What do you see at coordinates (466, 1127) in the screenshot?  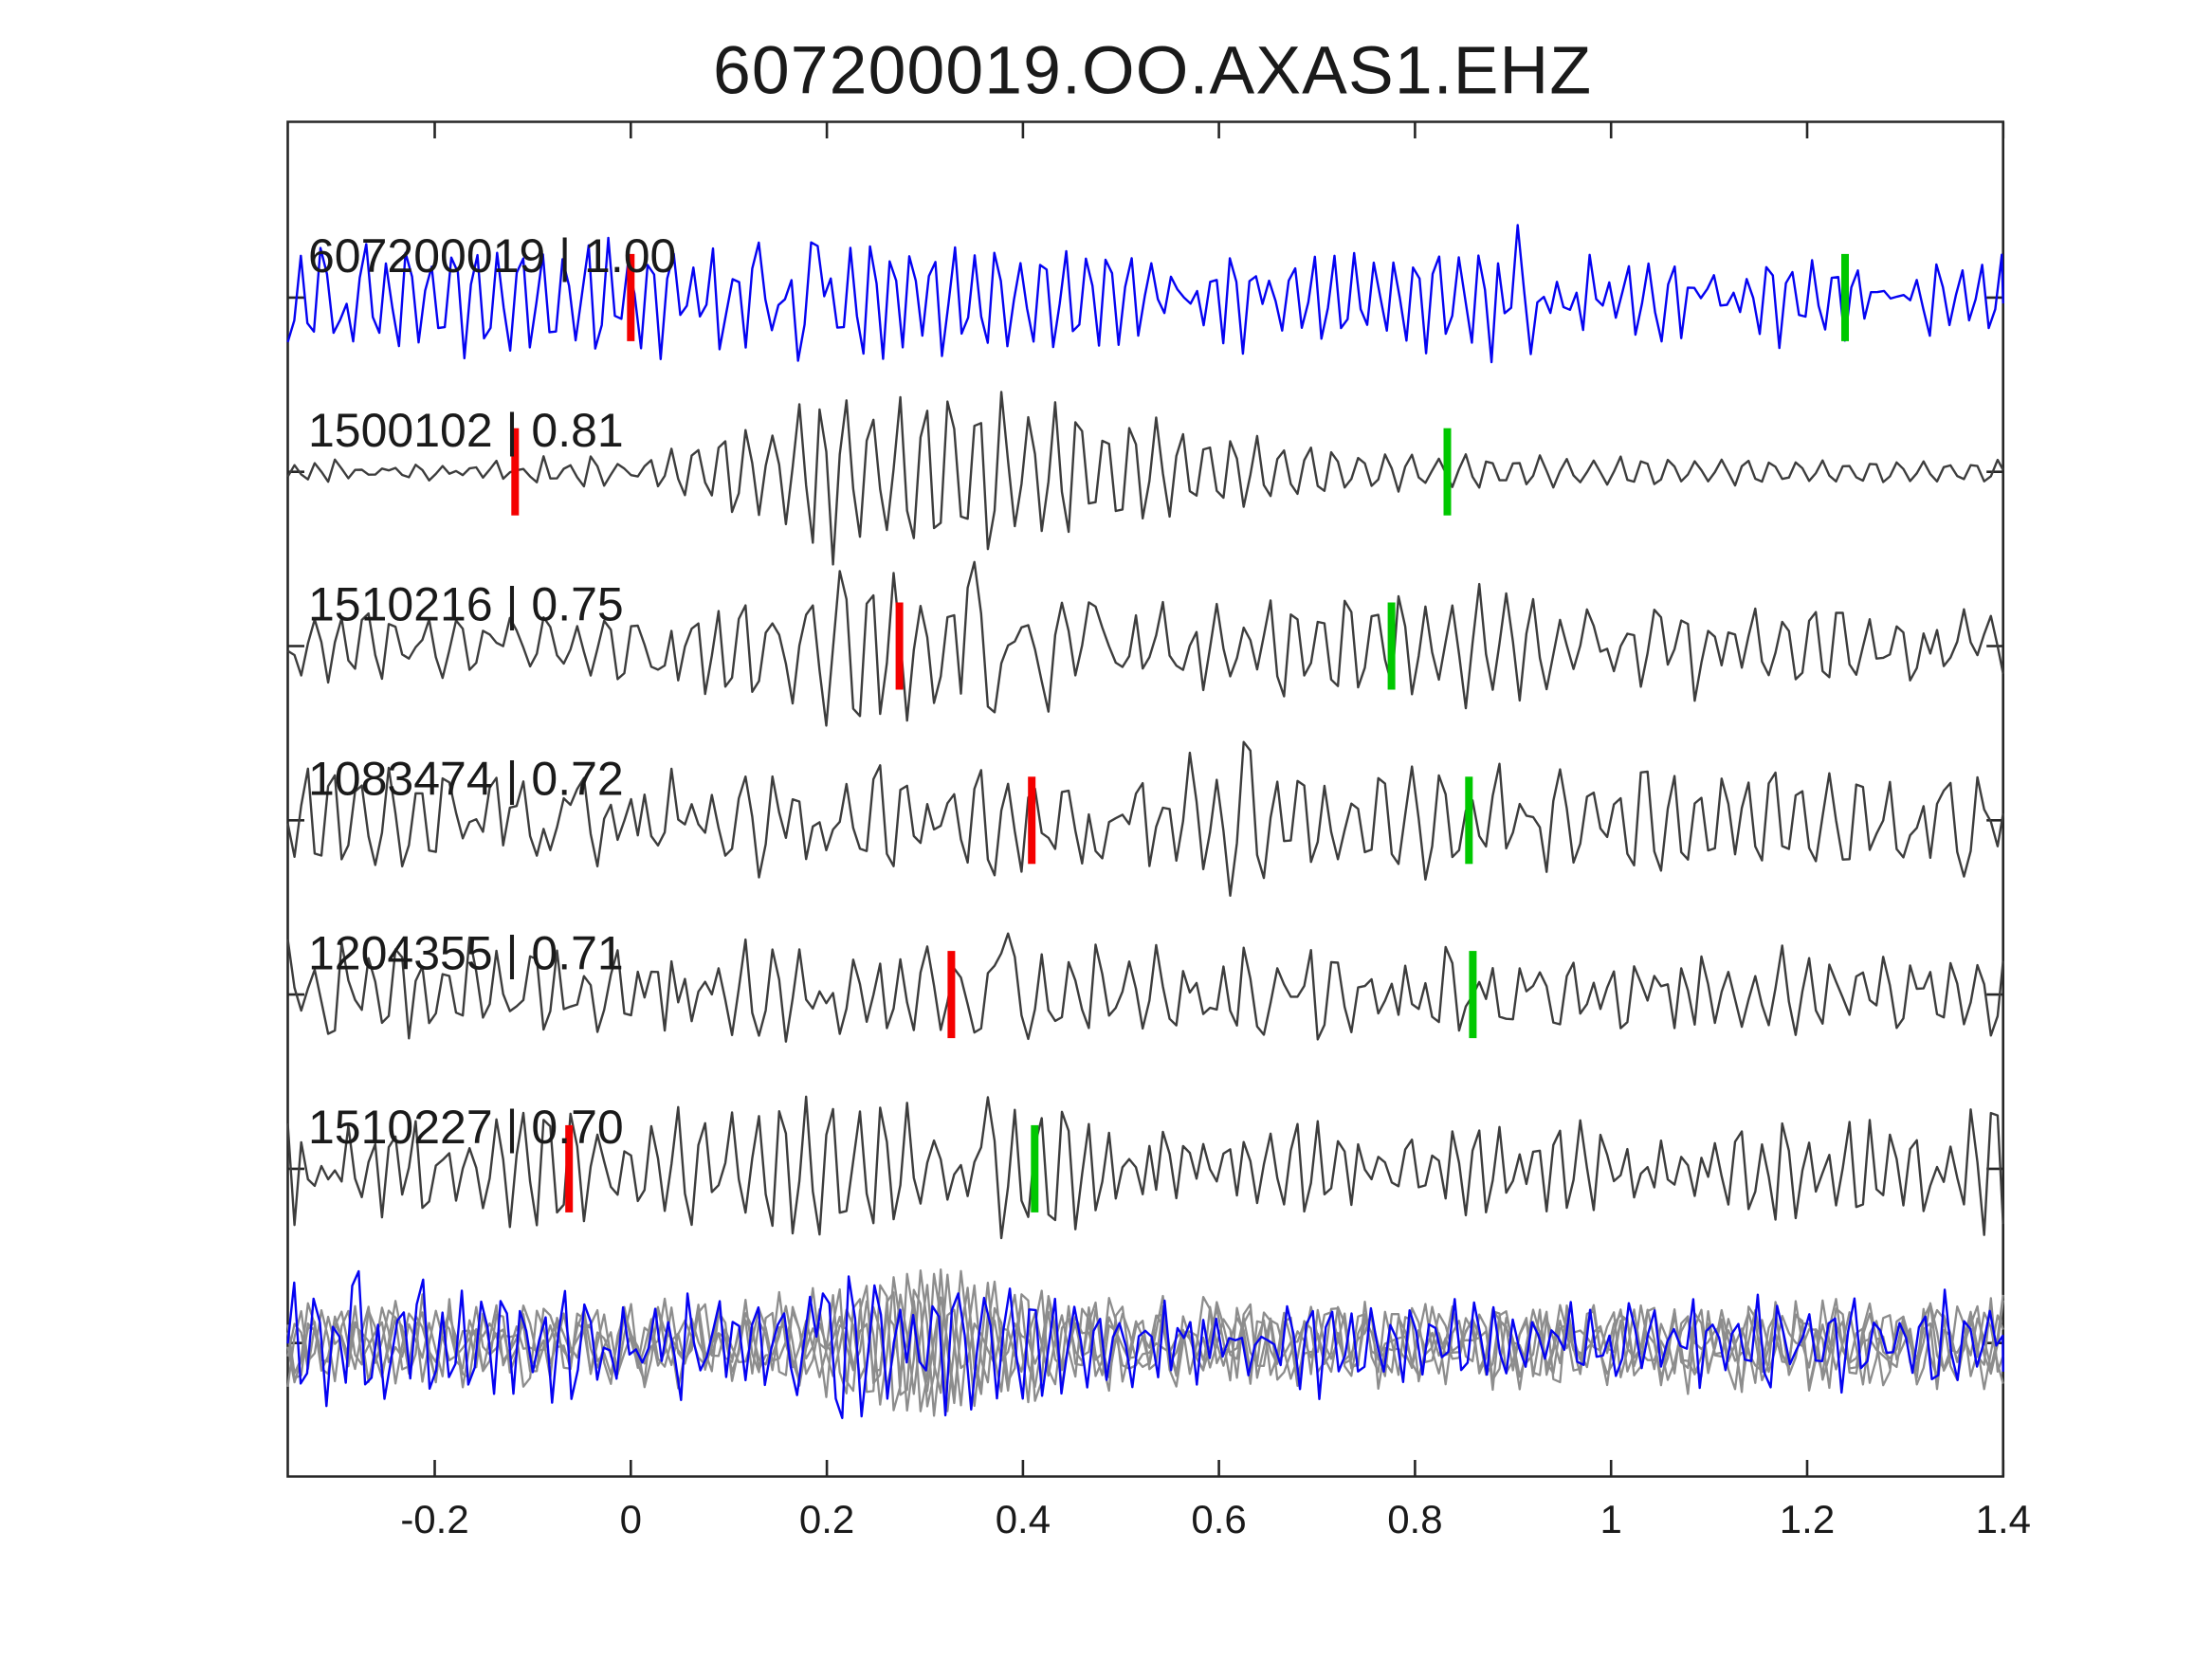 I see `svg-text: 1510227 | 0.70` at bounding box center [466, 1127].